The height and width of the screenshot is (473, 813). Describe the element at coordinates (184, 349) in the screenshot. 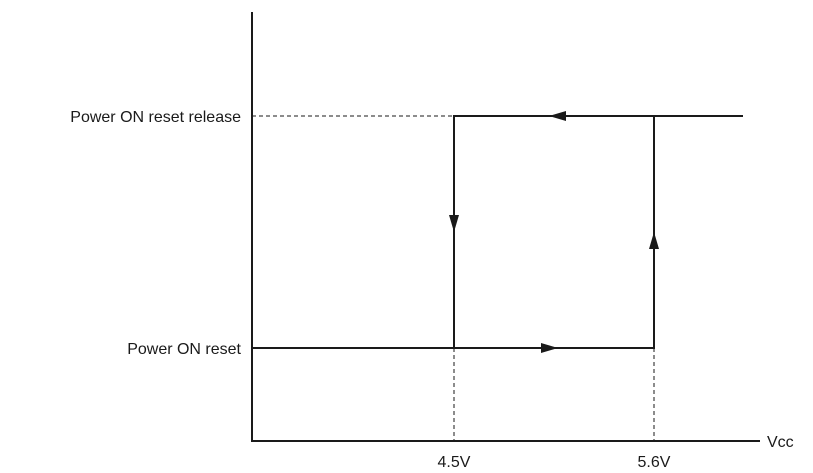

I see `level-label-low: Power ON reset` at that location.